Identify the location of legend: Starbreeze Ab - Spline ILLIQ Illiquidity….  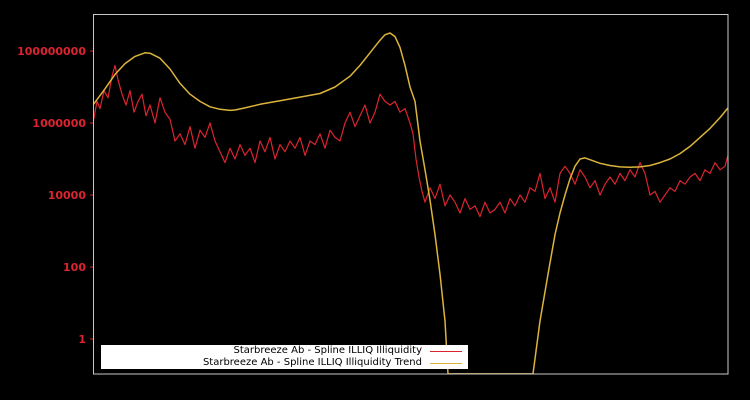
(284, 357).